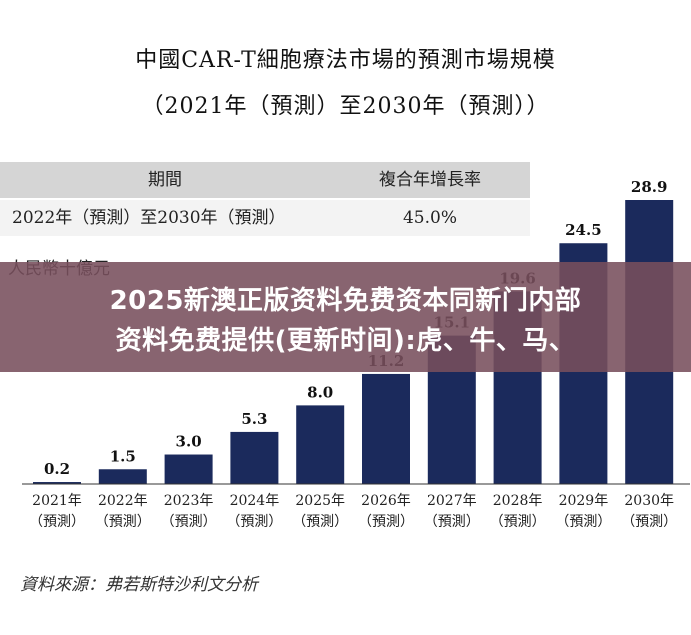 The width and height of the screenshot is (691, 635). I want to click on data-label: 8.0, so click(320, 392).